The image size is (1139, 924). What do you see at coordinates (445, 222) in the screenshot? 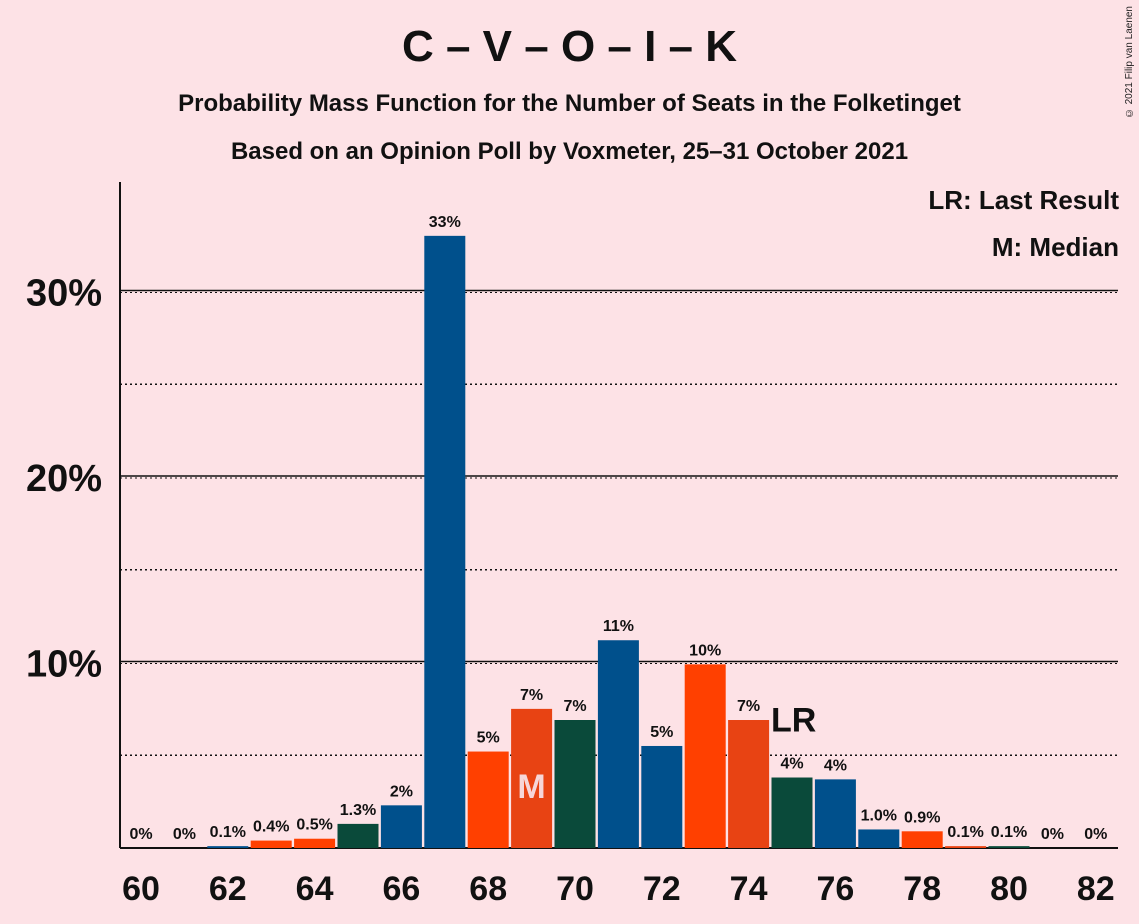
I see `data-label: 33%` at bounding box center [445, 222].